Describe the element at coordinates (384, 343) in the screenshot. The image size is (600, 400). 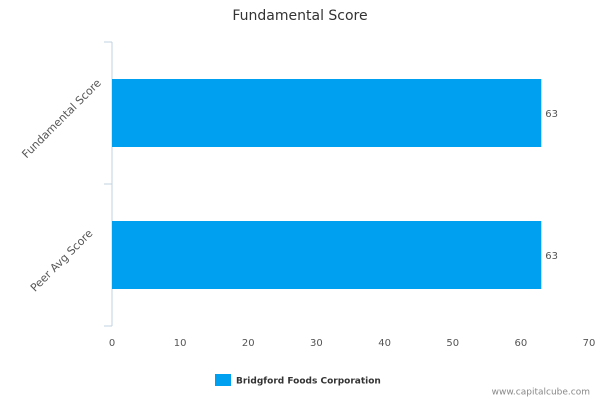
I see `x-tick-label: 40` at that location.